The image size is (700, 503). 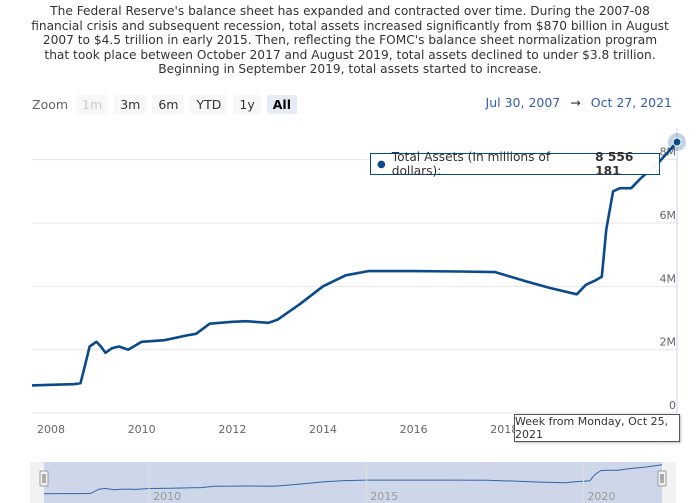 I want to click on navigator: 2010 2015 2020, so click(x=353, y=482).